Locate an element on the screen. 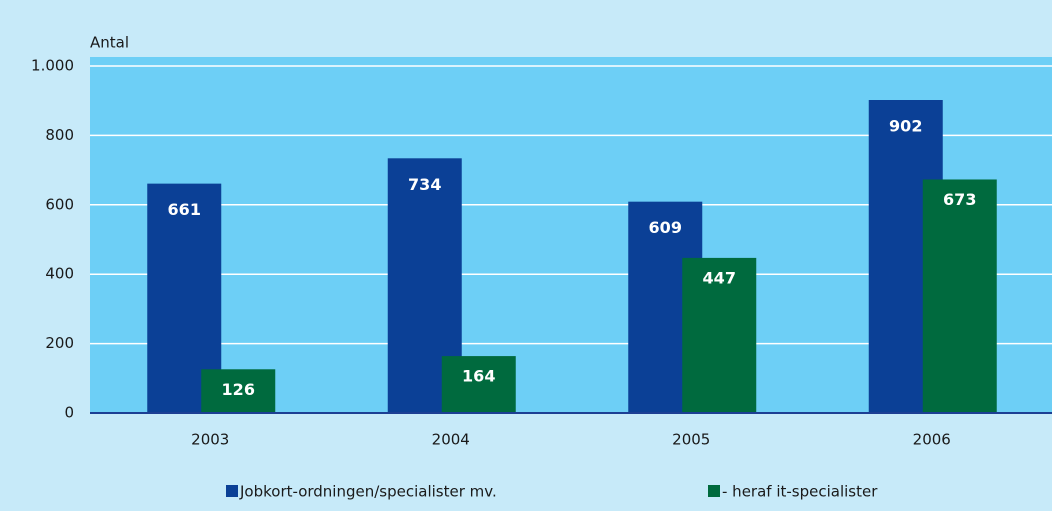 The image size is (1052, 511). y-tick-label: 200 is located at coordinates (59, 343).